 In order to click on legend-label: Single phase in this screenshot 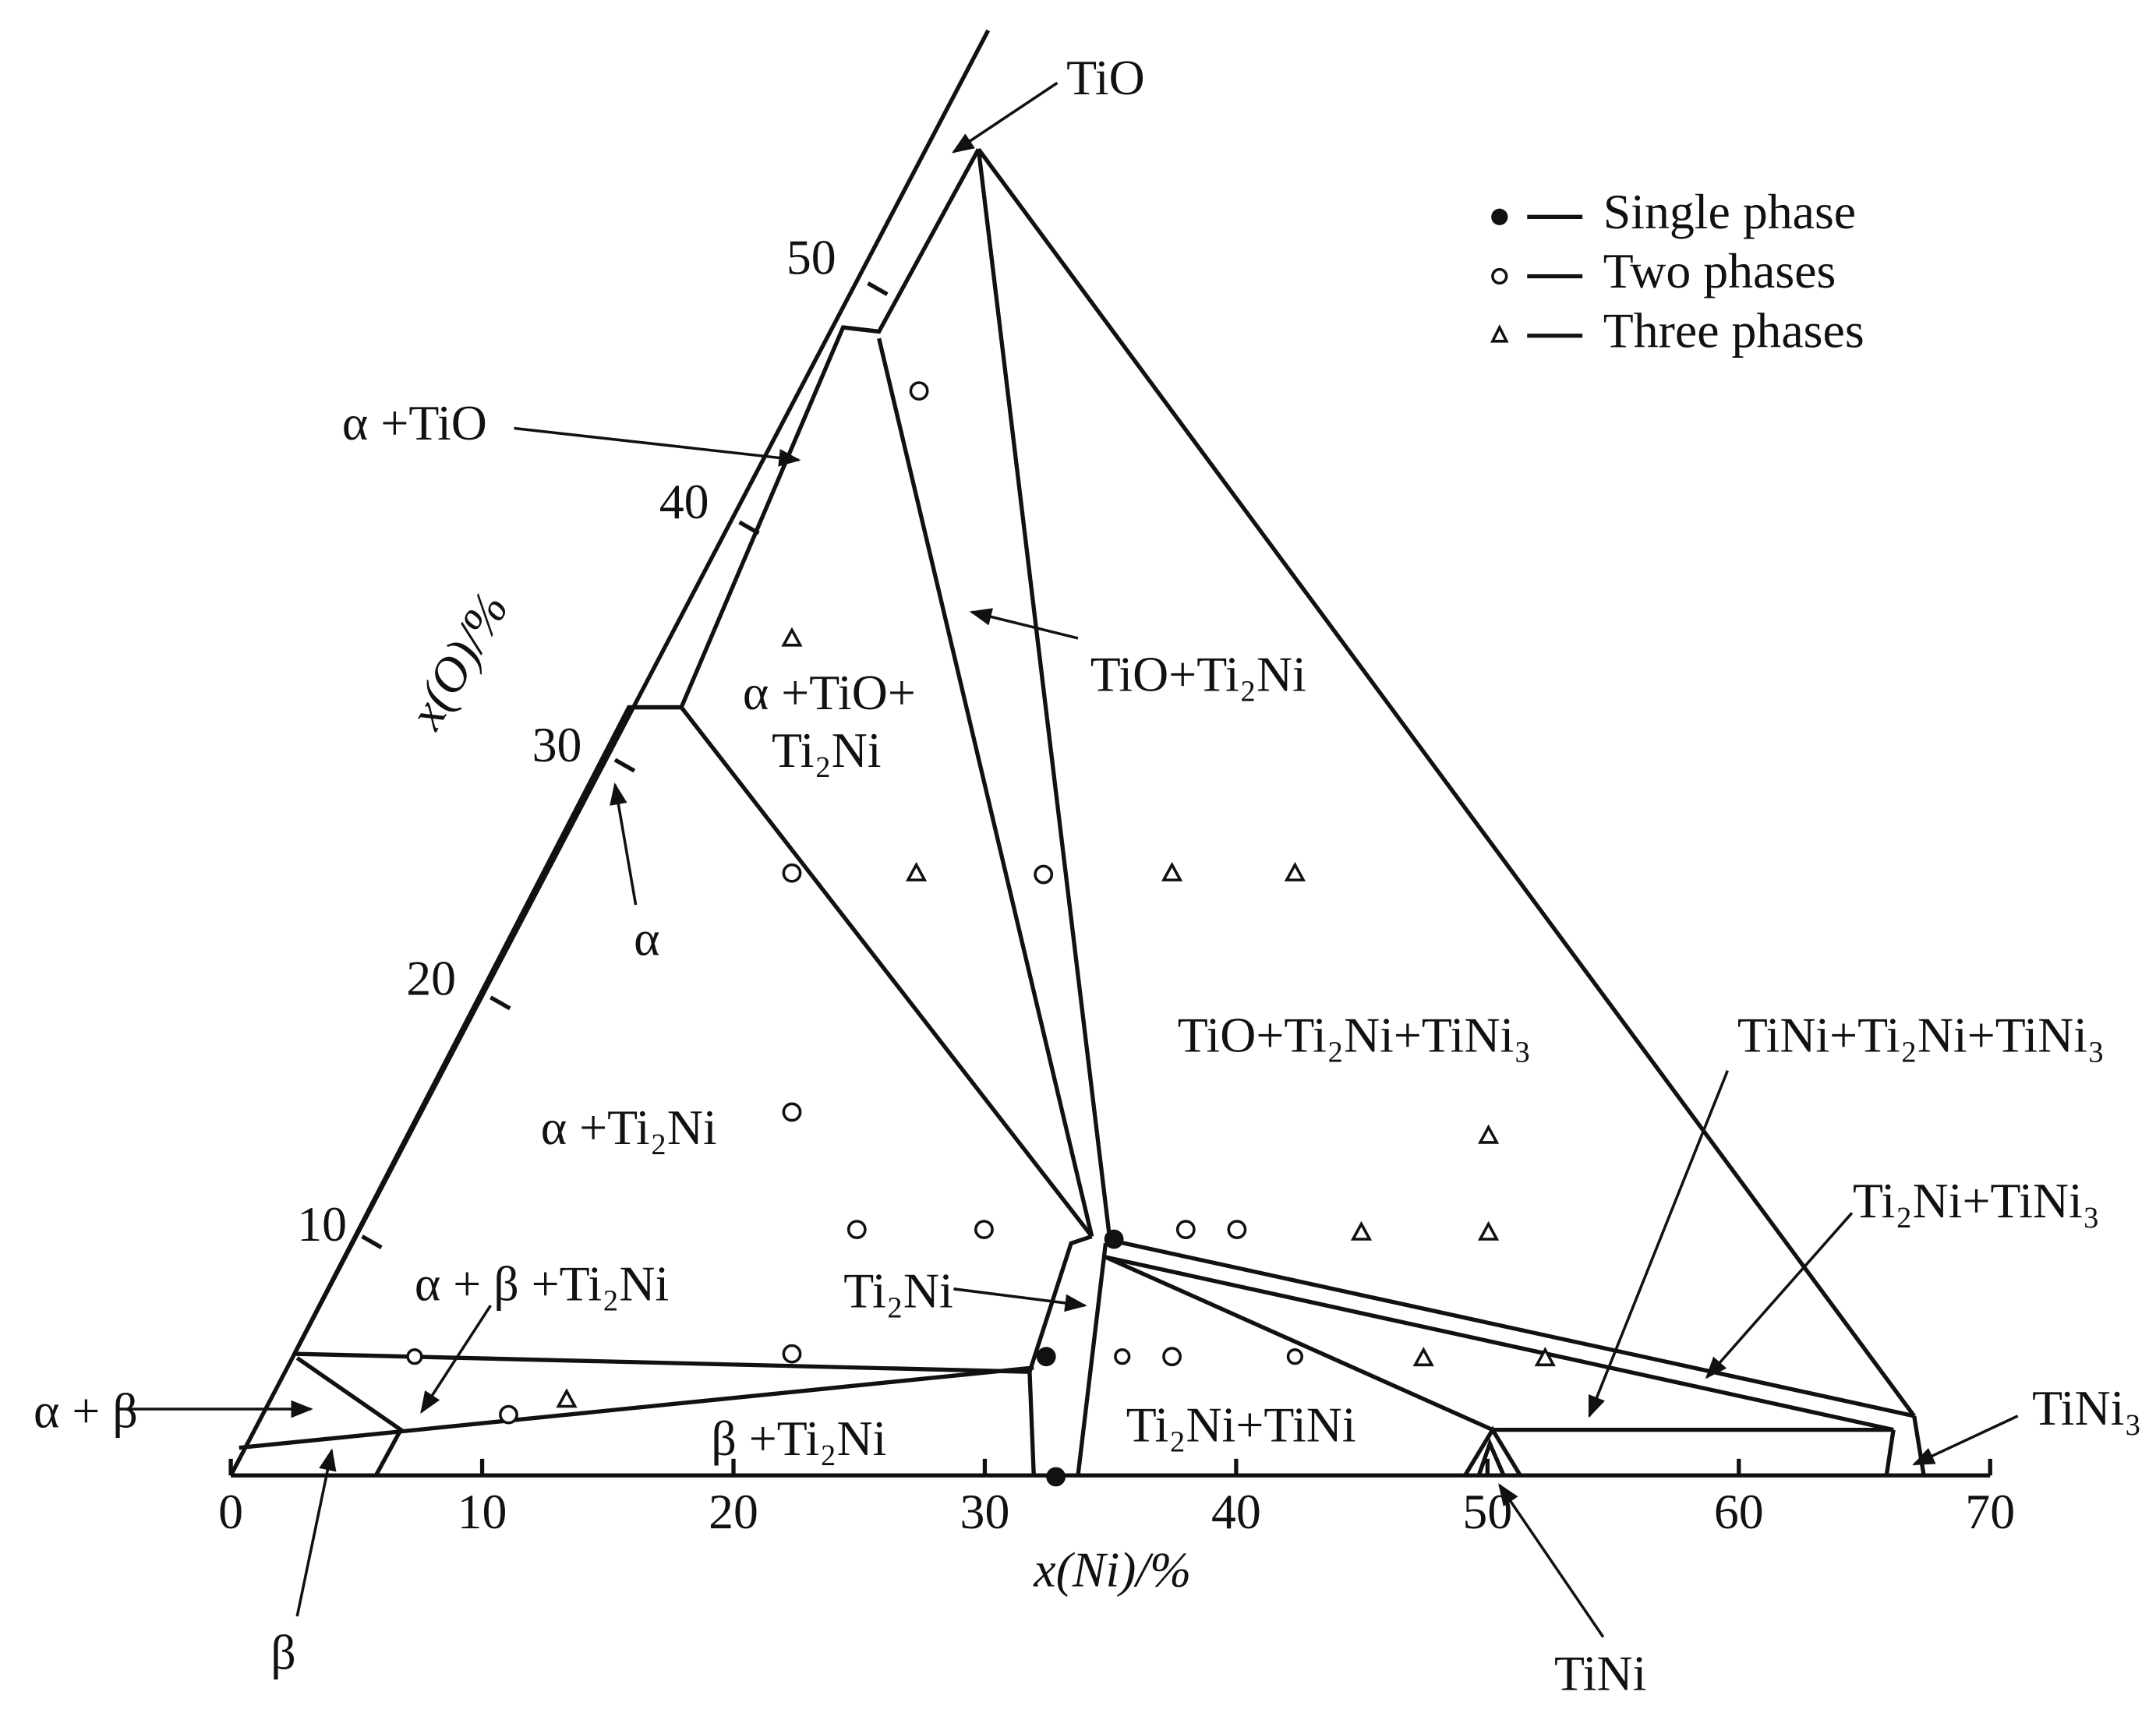, I will do `click(1729, 212)`.